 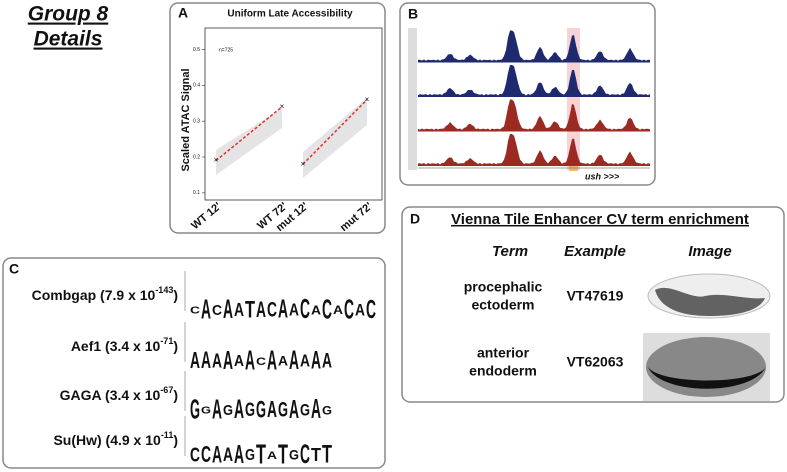 What do you see at coordinates (595, 362) in the screenshot?
I see `example: VT62063` at bounding box center [595, 362].